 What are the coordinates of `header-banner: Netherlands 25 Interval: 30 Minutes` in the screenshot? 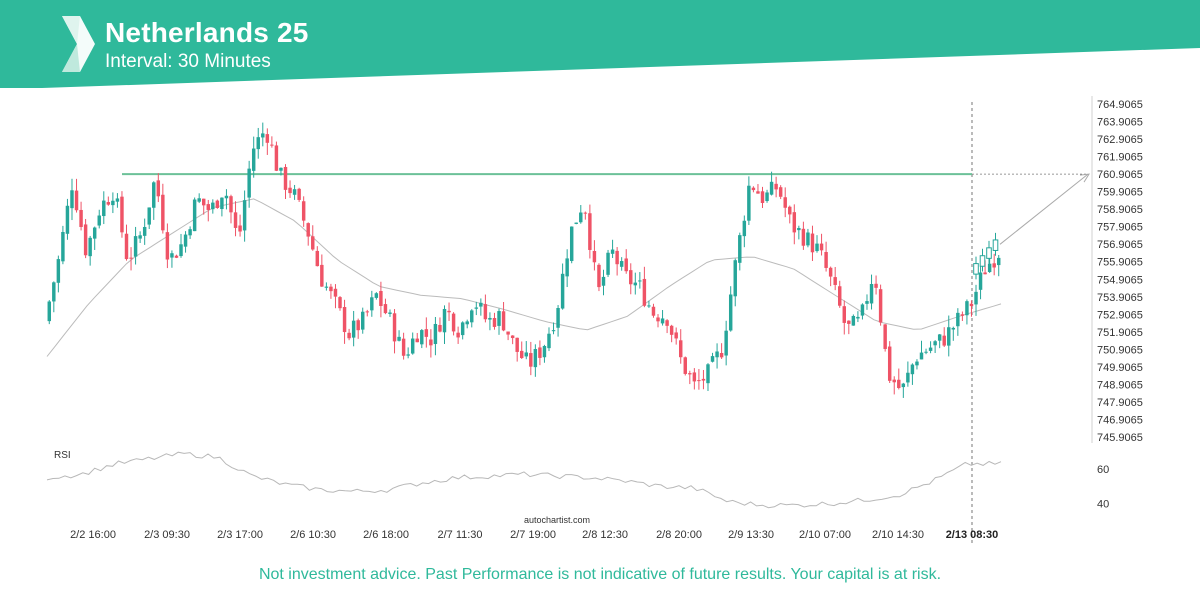 It's located at (600, 44).